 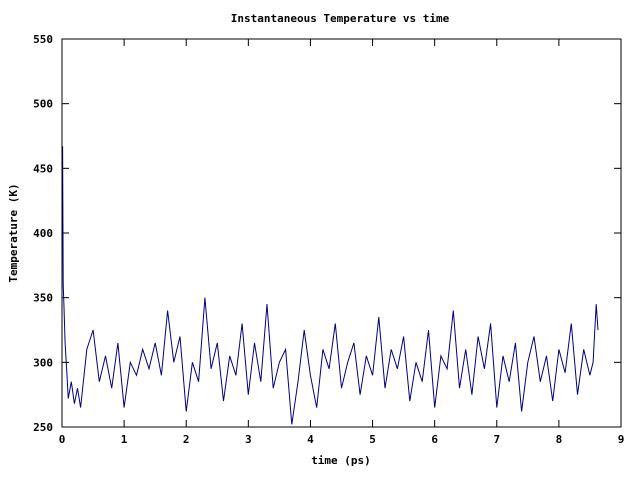 I want to click on x-axis-title: time (ps), so click(x=341, y=460).